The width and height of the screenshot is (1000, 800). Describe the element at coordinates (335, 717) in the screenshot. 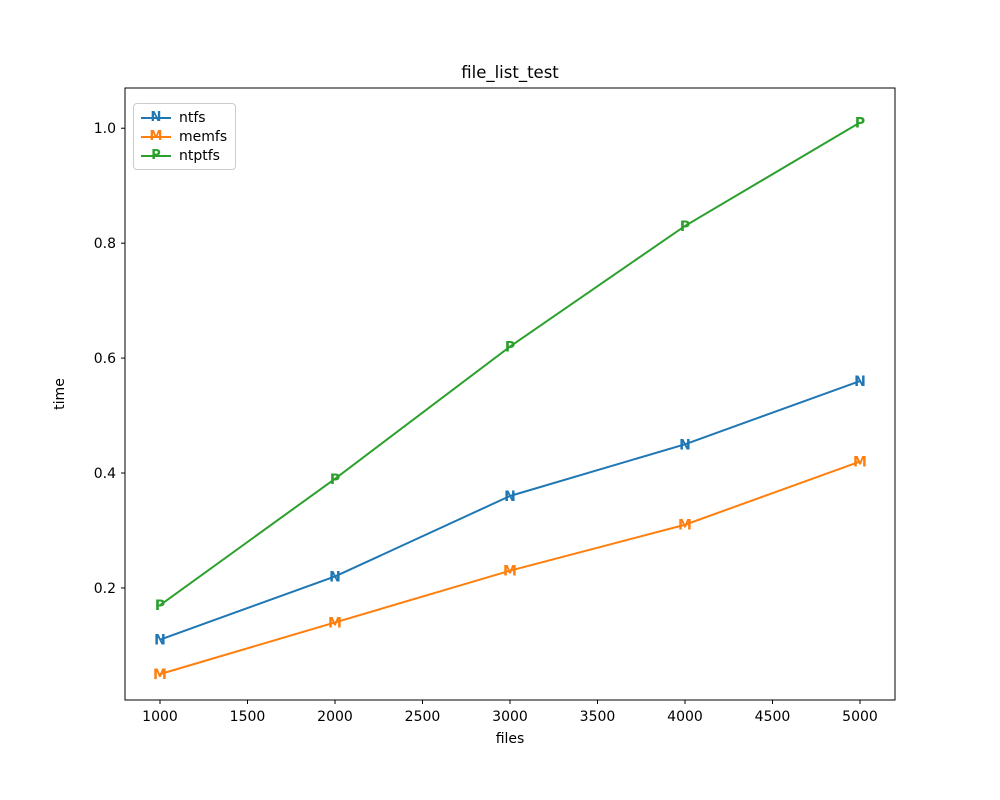

I see `x-tick-label: 2000` at that location.